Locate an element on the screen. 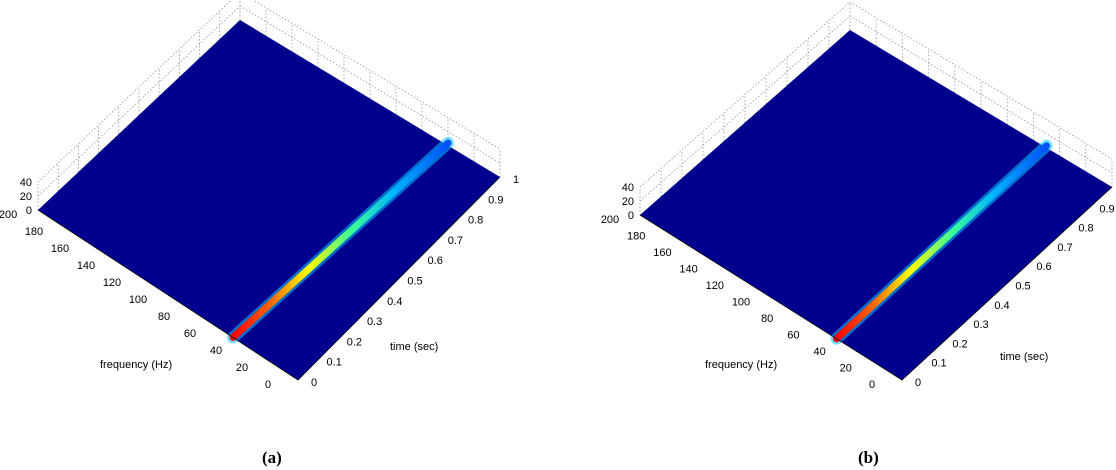 This screenshot has height=470, width=1116. panel-label-a: (a) is located at coordinates (272, 457).